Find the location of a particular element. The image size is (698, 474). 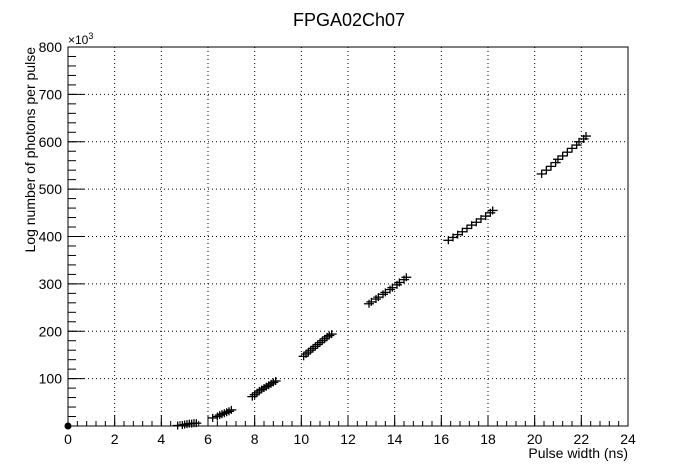

y-tick-label: 200 is located at coordinates (51, 331).